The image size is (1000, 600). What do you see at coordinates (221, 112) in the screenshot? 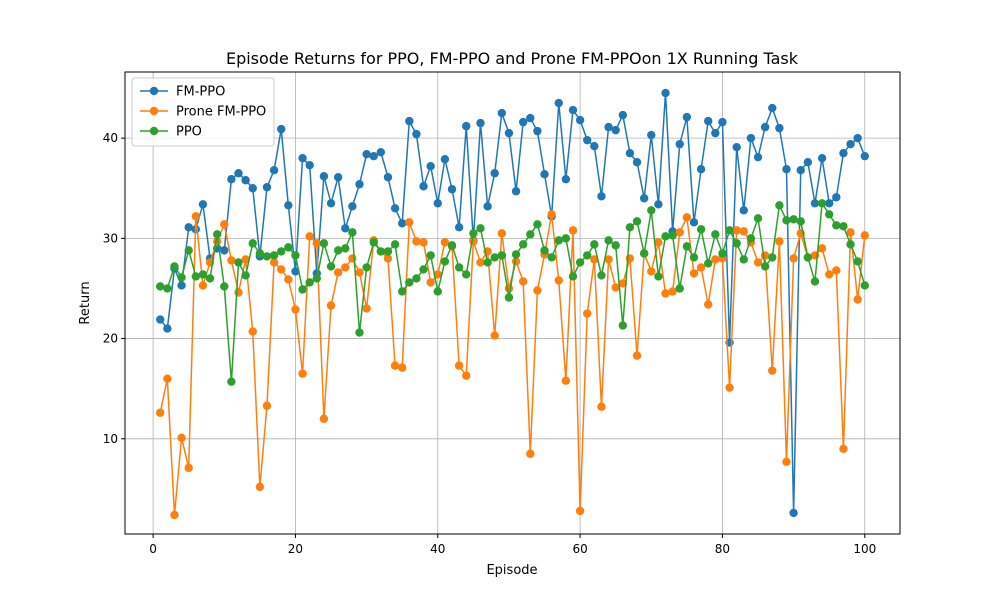
I see `legend-label: Prone FM-PPO` at bounding box center [221, 112].